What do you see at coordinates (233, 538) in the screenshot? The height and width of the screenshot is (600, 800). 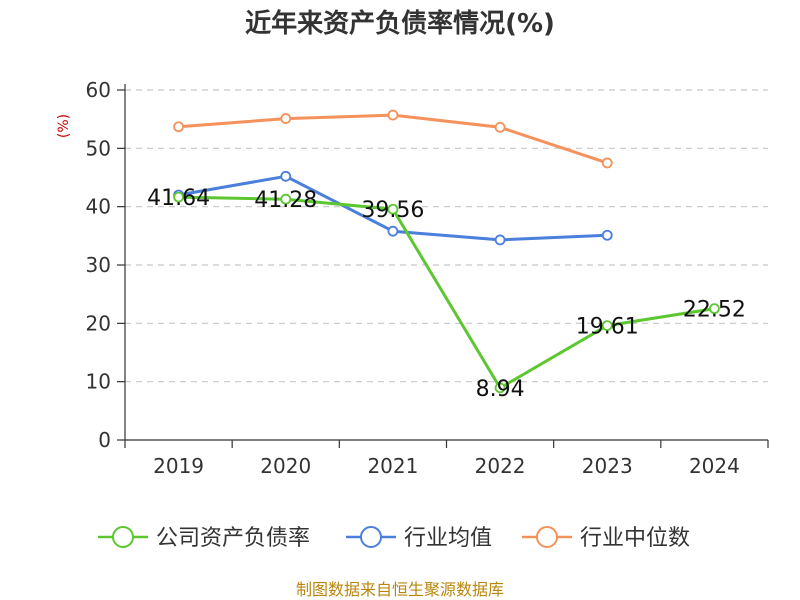 I see `legend-label-1: 公司资产负债率` at bounding box center [233, 538].